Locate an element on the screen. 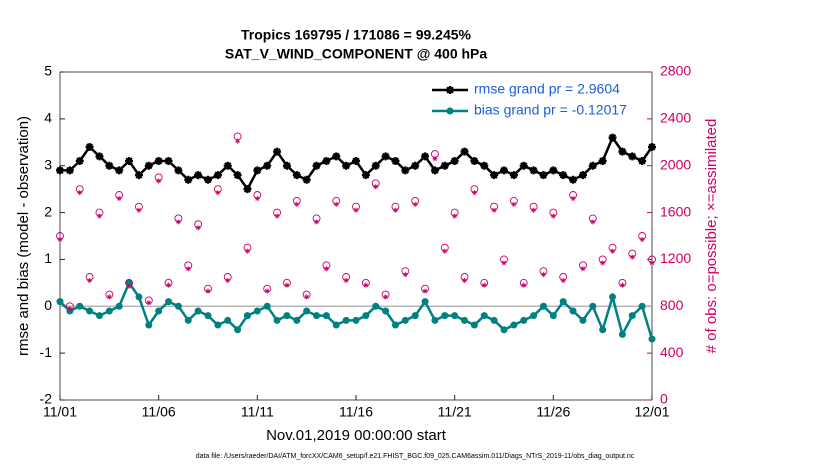 The image size is (830, 475). chart-subtitle: SAT_V_WIND_COMPONENT @ 400 hPa is located at coordinates (356, 54).